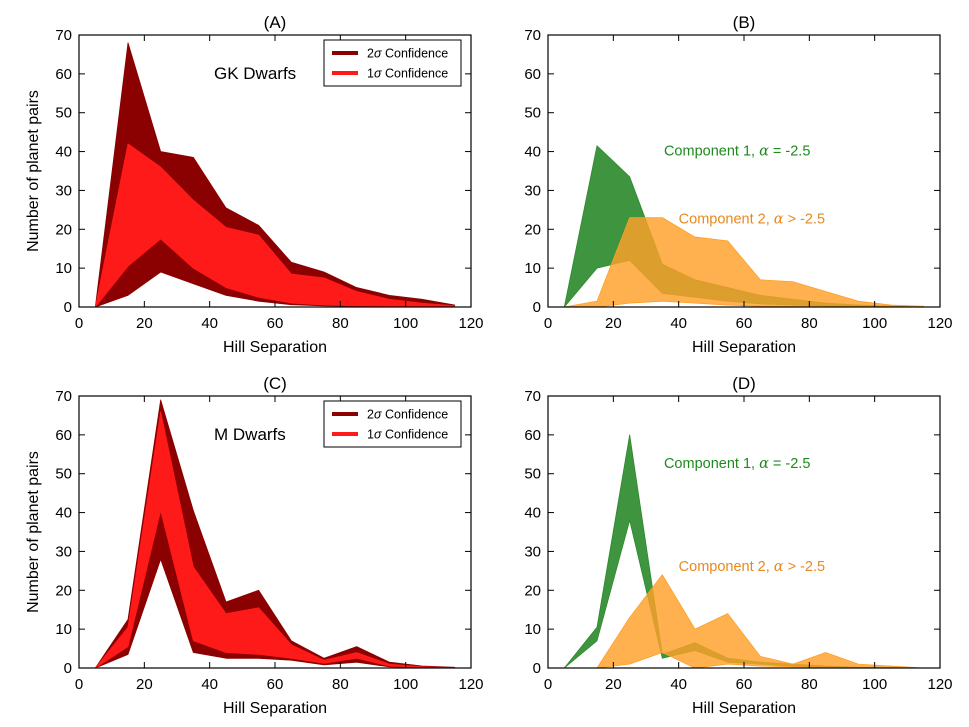 This screenshot has height=727, width=969. Describe the element at coordinates (275, 383) in the screenshot. I see `panel-title: (C)` at that location.